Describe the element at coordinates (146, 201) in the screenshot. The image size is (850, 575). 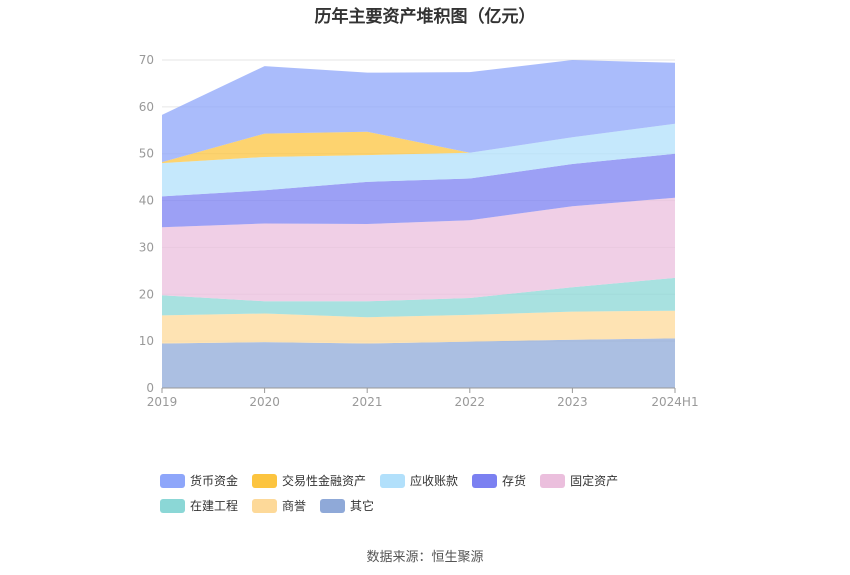
I see `y-tick-label: 40` at that location.